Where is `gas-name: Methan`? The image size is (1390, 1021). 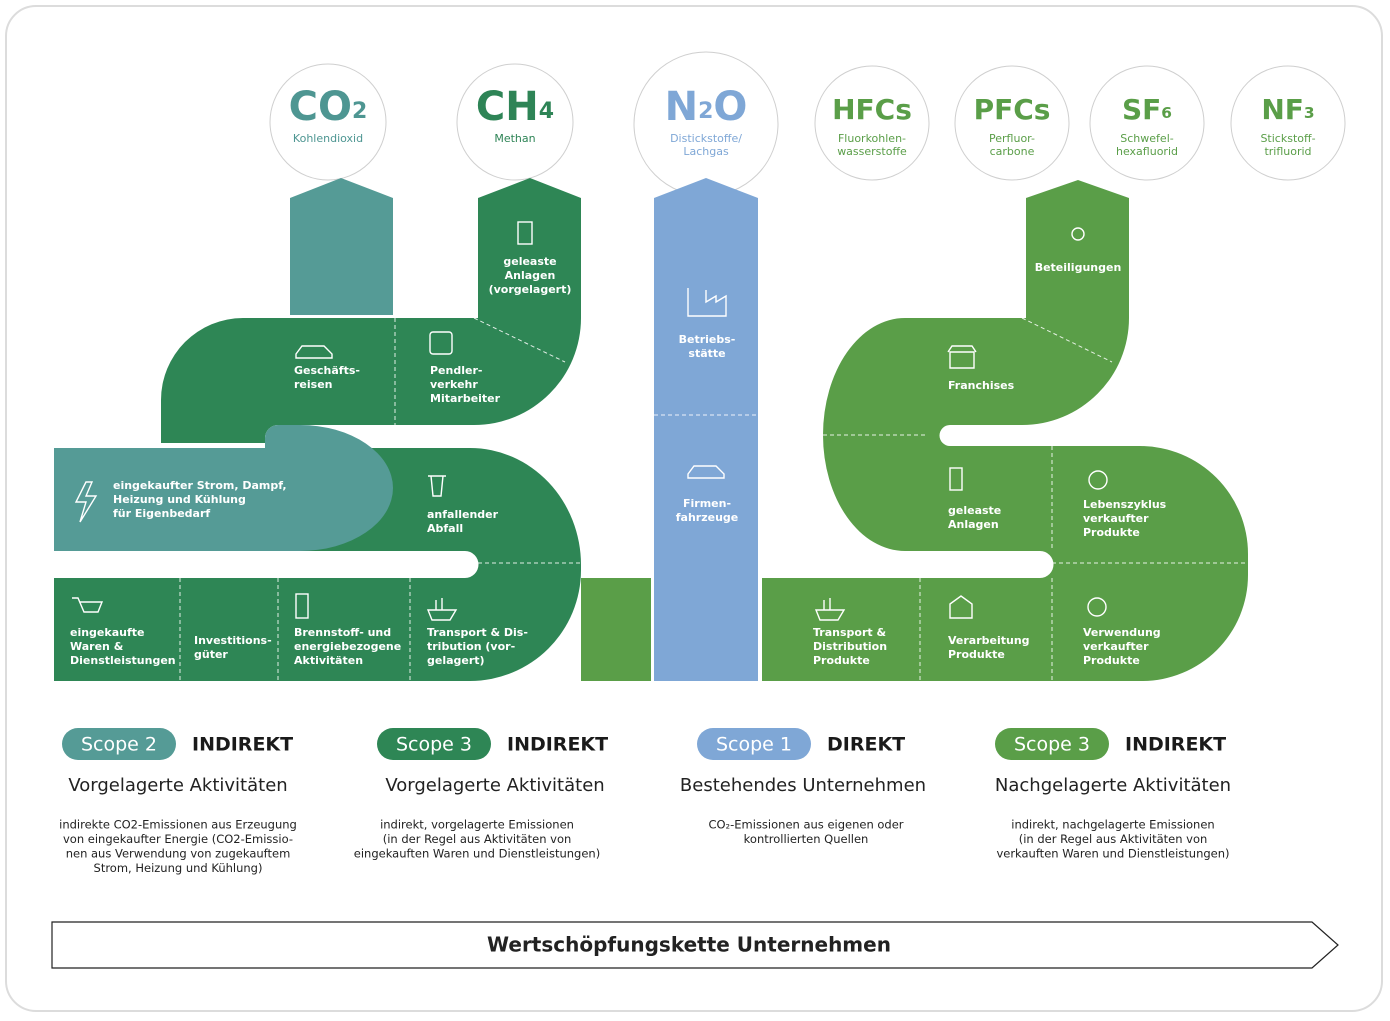
gas-name: Methan is located at coordinates (514, 138).